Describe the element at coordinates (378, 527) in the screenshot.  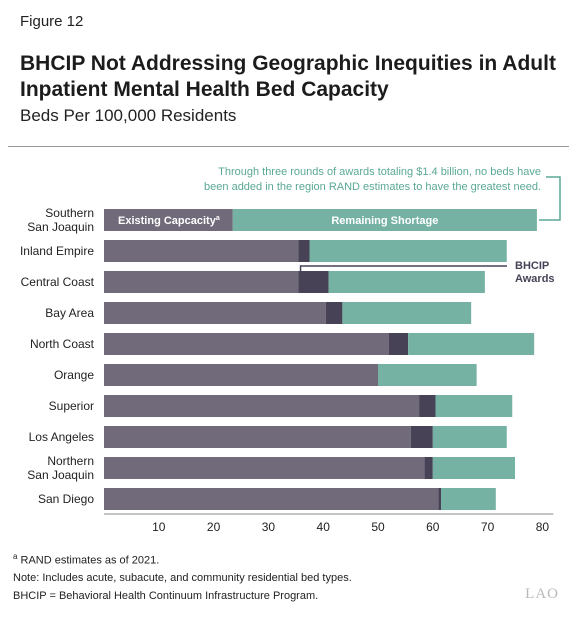
I see `x-tick-label: 50` at that location.